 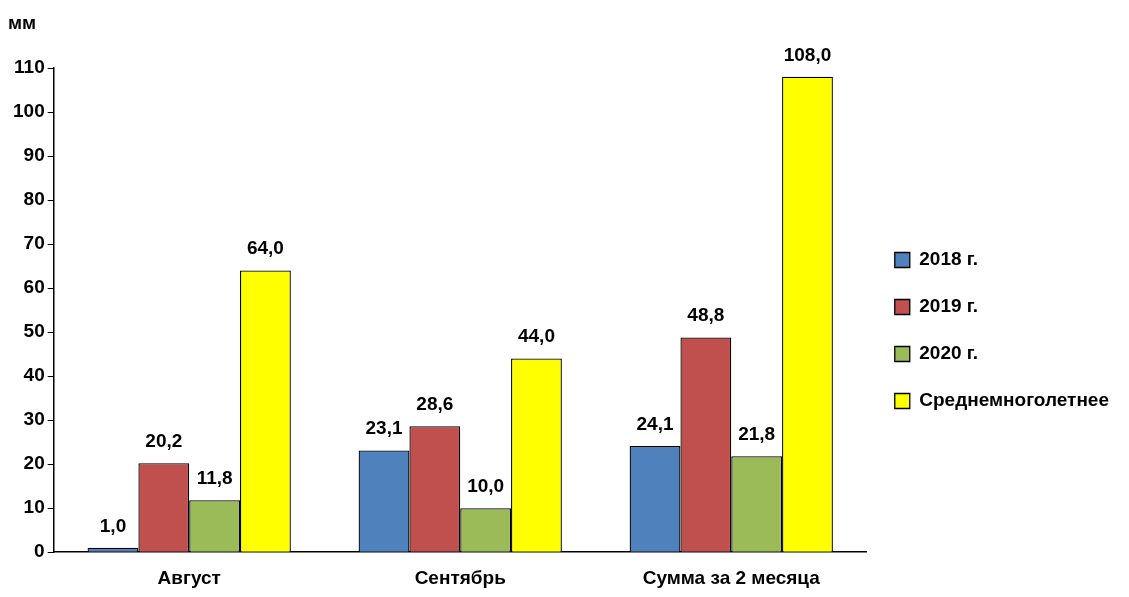 I want to click on data-label: 24,1, so click(x=655, y=423).